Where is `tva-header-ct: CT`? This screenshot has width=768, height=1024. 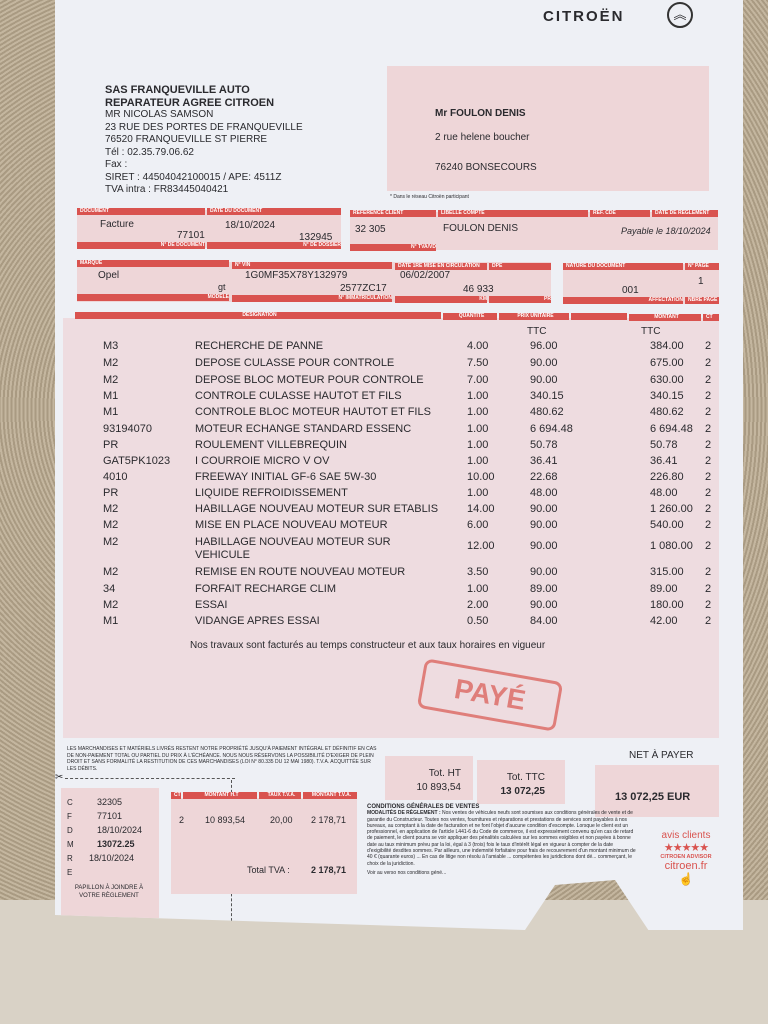
tva-header-ct: CT is located at coordinates (176, 795).